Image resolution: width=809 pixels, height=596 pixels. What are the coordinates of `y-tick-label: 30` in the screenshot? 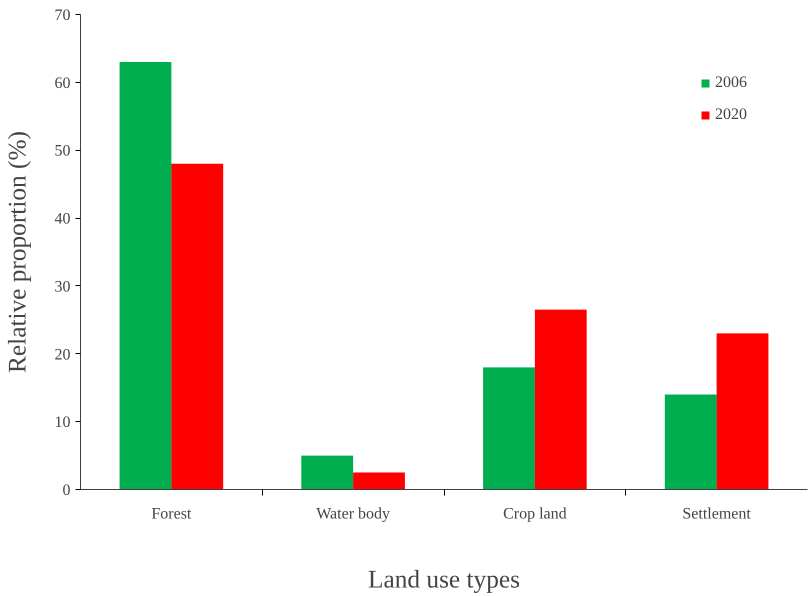 It's located at (62, 287).